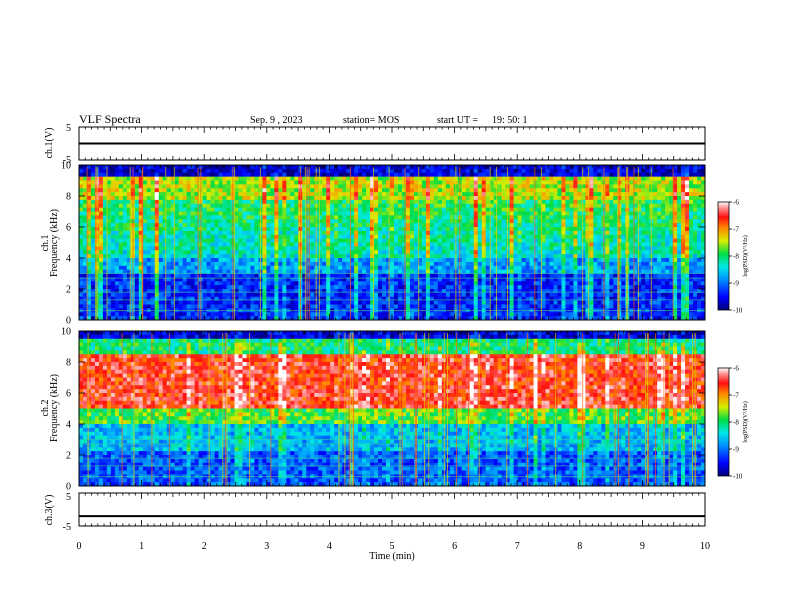  Describe the element at coordinates (705, 546) in the screenshot. I see `x-tick-label: 10` at that location.